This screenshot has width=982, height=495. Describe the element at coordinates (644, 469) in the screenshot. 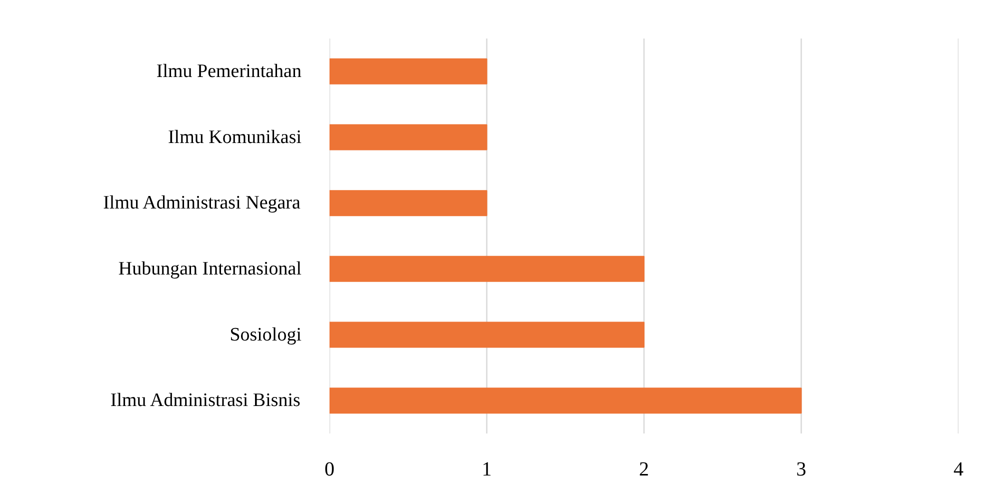

I see `x-tick-label: 2` at that location.